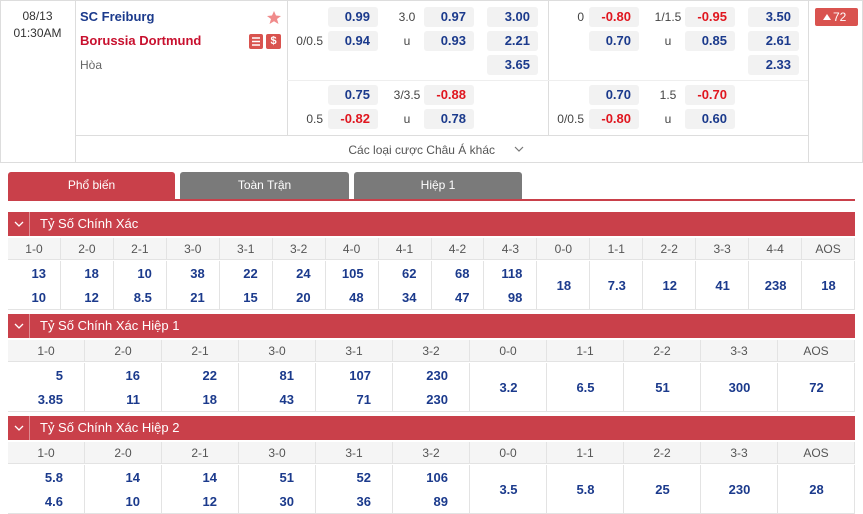 The image size is (863, 514). I want to click on home-team: SC Freiburg, so click(117, 16).